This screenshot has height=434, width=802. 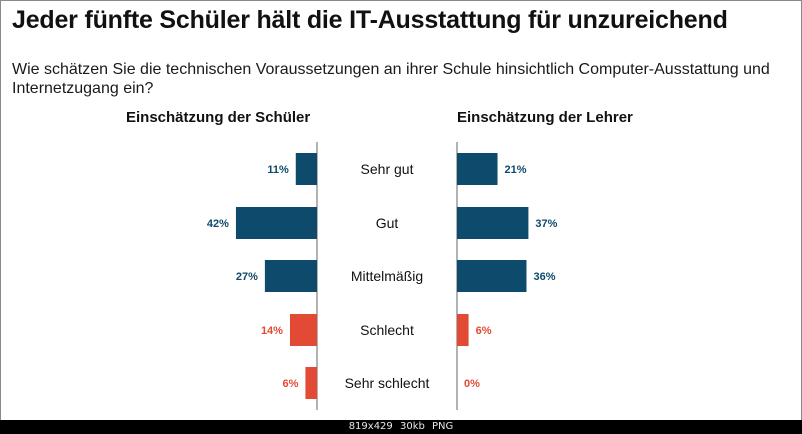 What do you see at coordinates (218, 117) in the screenshot?
I see `students-column-heading: Einschätzung der Schüler` at bounding box center [218, 117].